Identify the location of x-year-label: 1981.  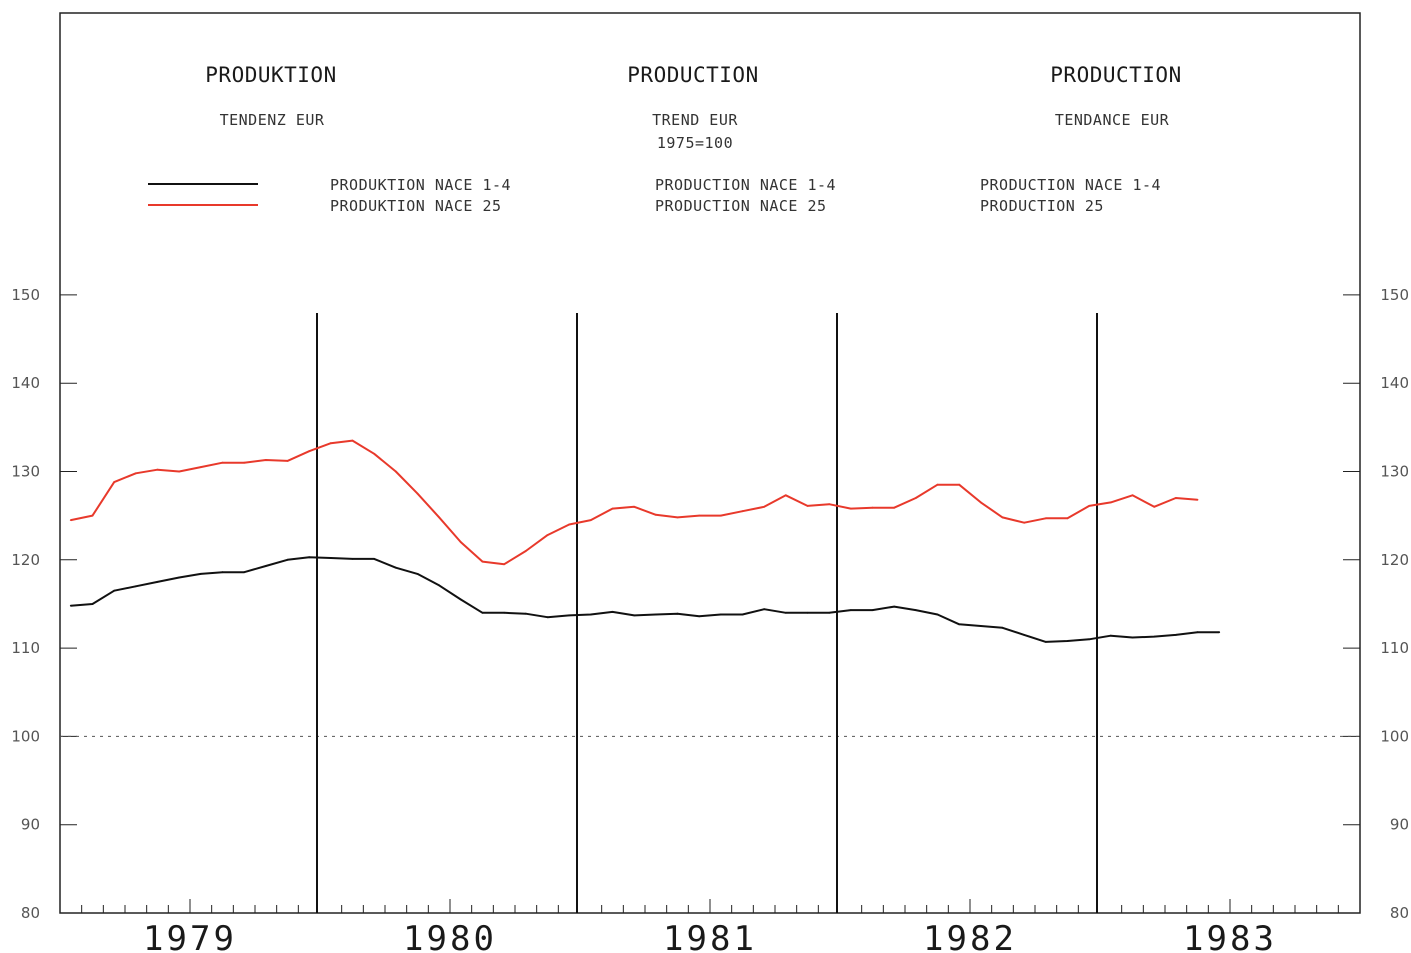
(710, 936).